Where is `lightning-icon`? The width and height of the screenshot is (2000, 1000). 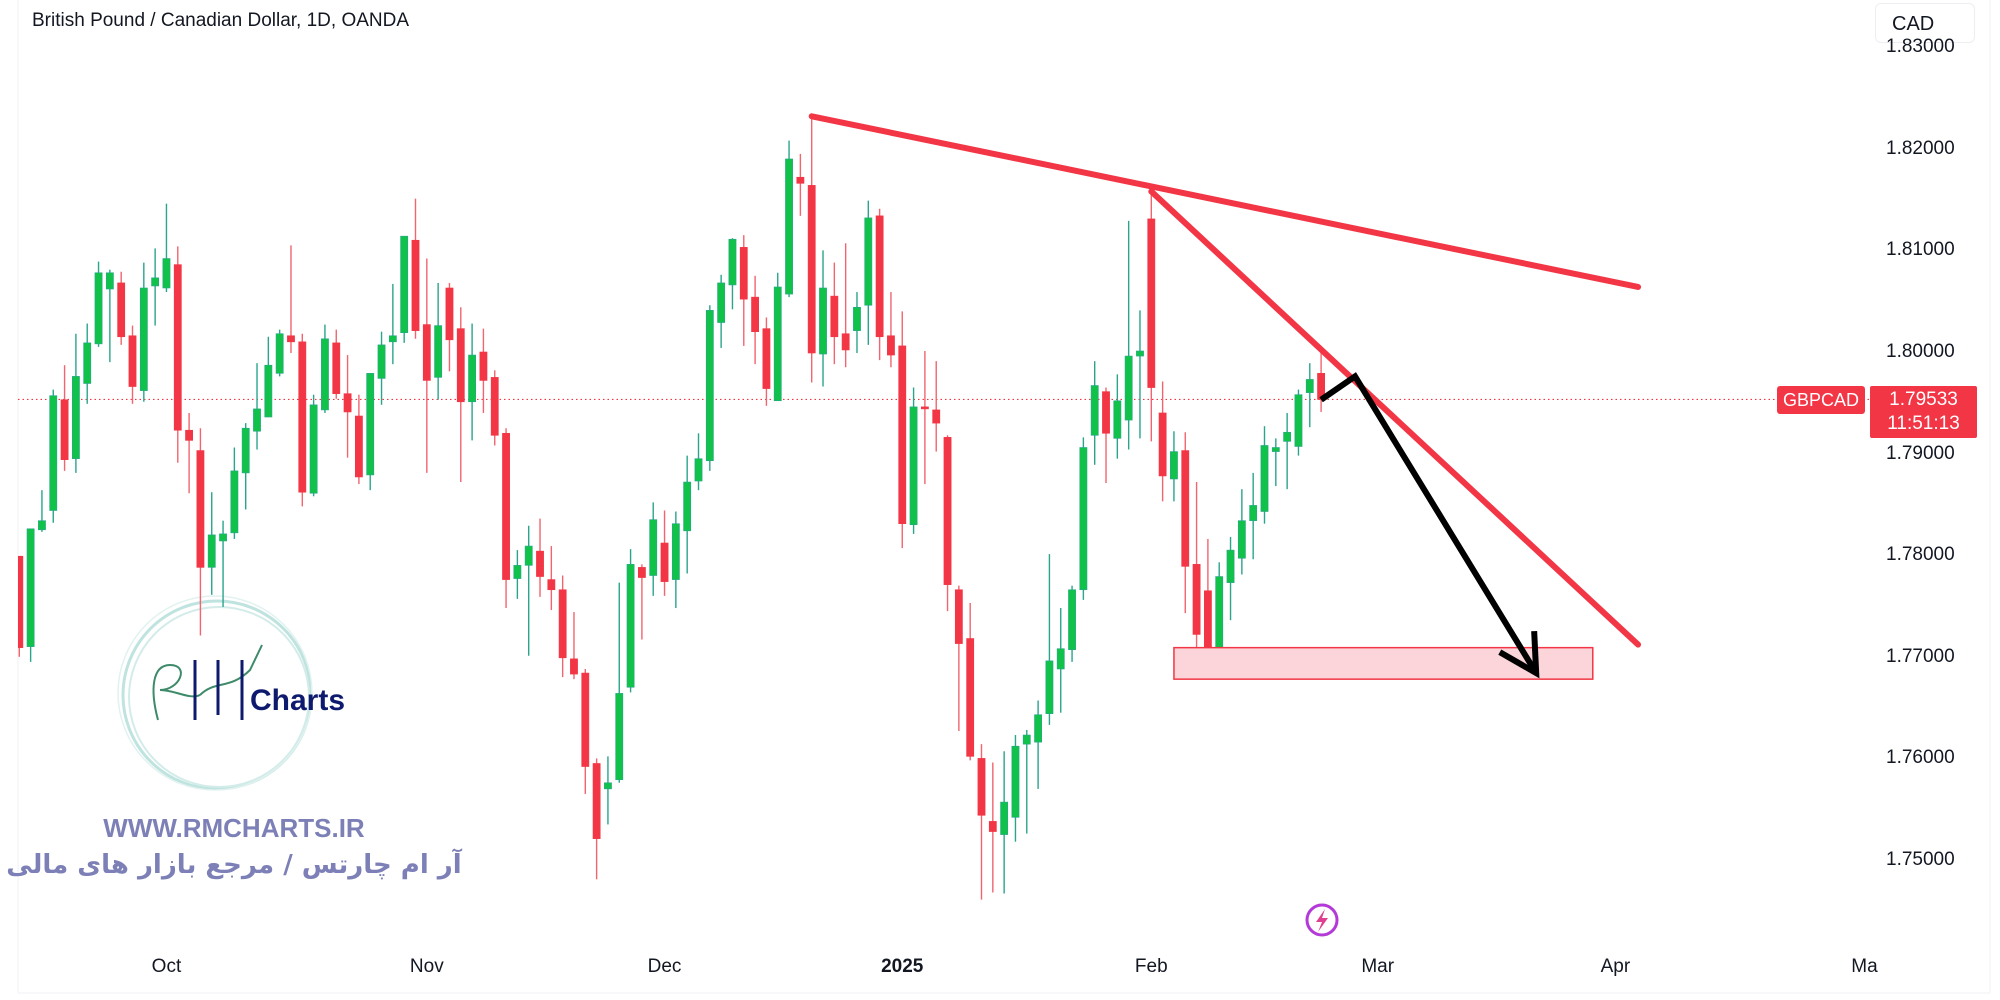 lightning-icon is located at coordinates (1322, 920).